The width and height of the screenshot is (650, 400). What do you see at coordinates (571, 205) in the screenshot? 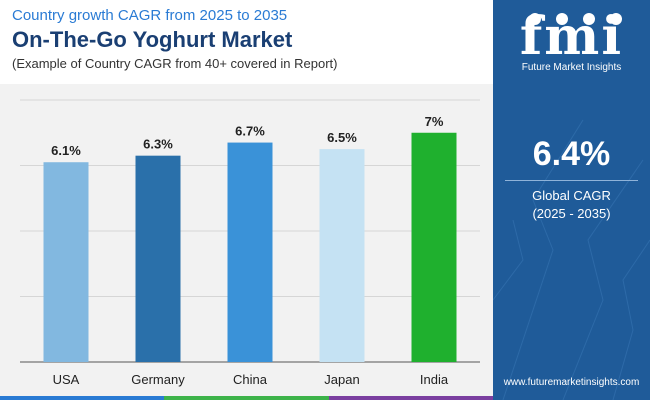
I see `global-cagr-label: Global CAGR (2025 - 2035)` at bounding box center [571, 205].